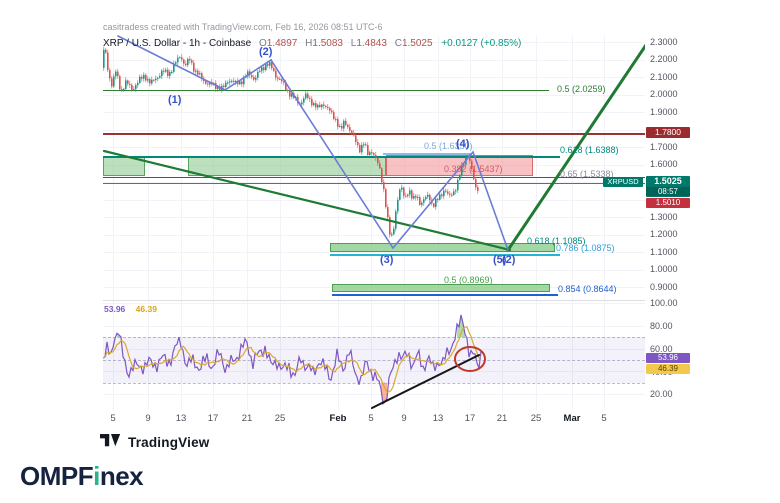 This screenshot has width=780, height=503. I want to click on open-label: O, so click(263, 43).